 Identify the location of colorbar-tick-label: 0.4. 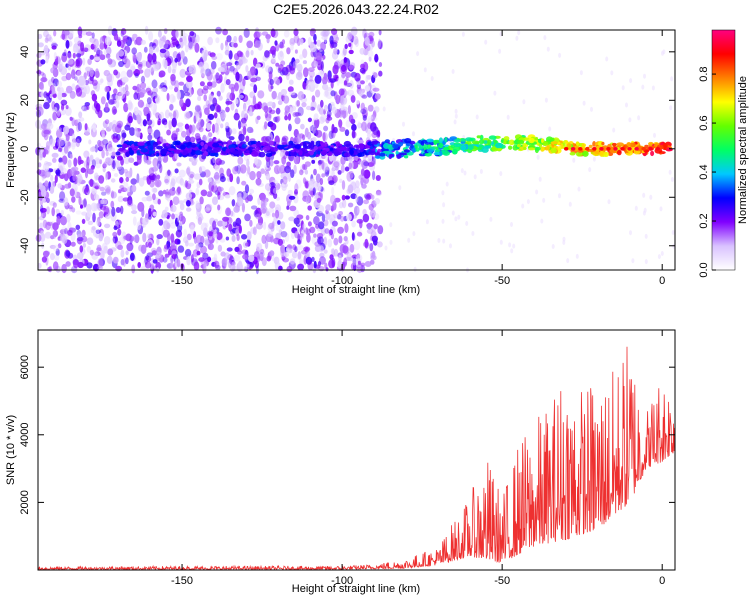
(704, 171).